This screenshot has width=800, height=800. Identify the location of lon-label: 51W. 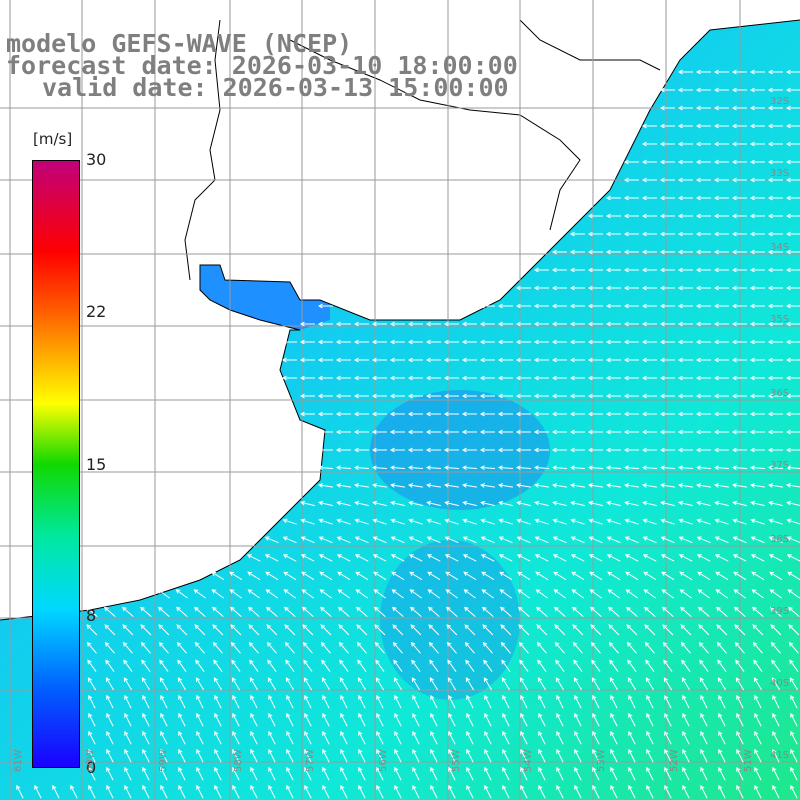
(748, 760).